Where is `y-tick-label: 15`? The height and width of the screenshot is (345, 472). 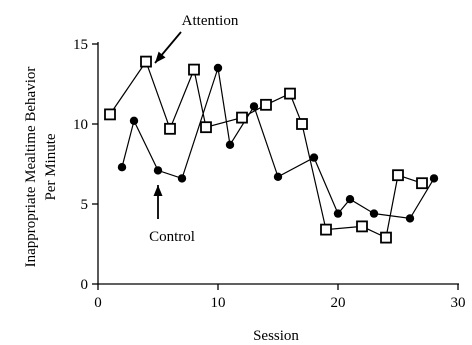 y-tick-label: 15 is located at coordinates (80, 45).